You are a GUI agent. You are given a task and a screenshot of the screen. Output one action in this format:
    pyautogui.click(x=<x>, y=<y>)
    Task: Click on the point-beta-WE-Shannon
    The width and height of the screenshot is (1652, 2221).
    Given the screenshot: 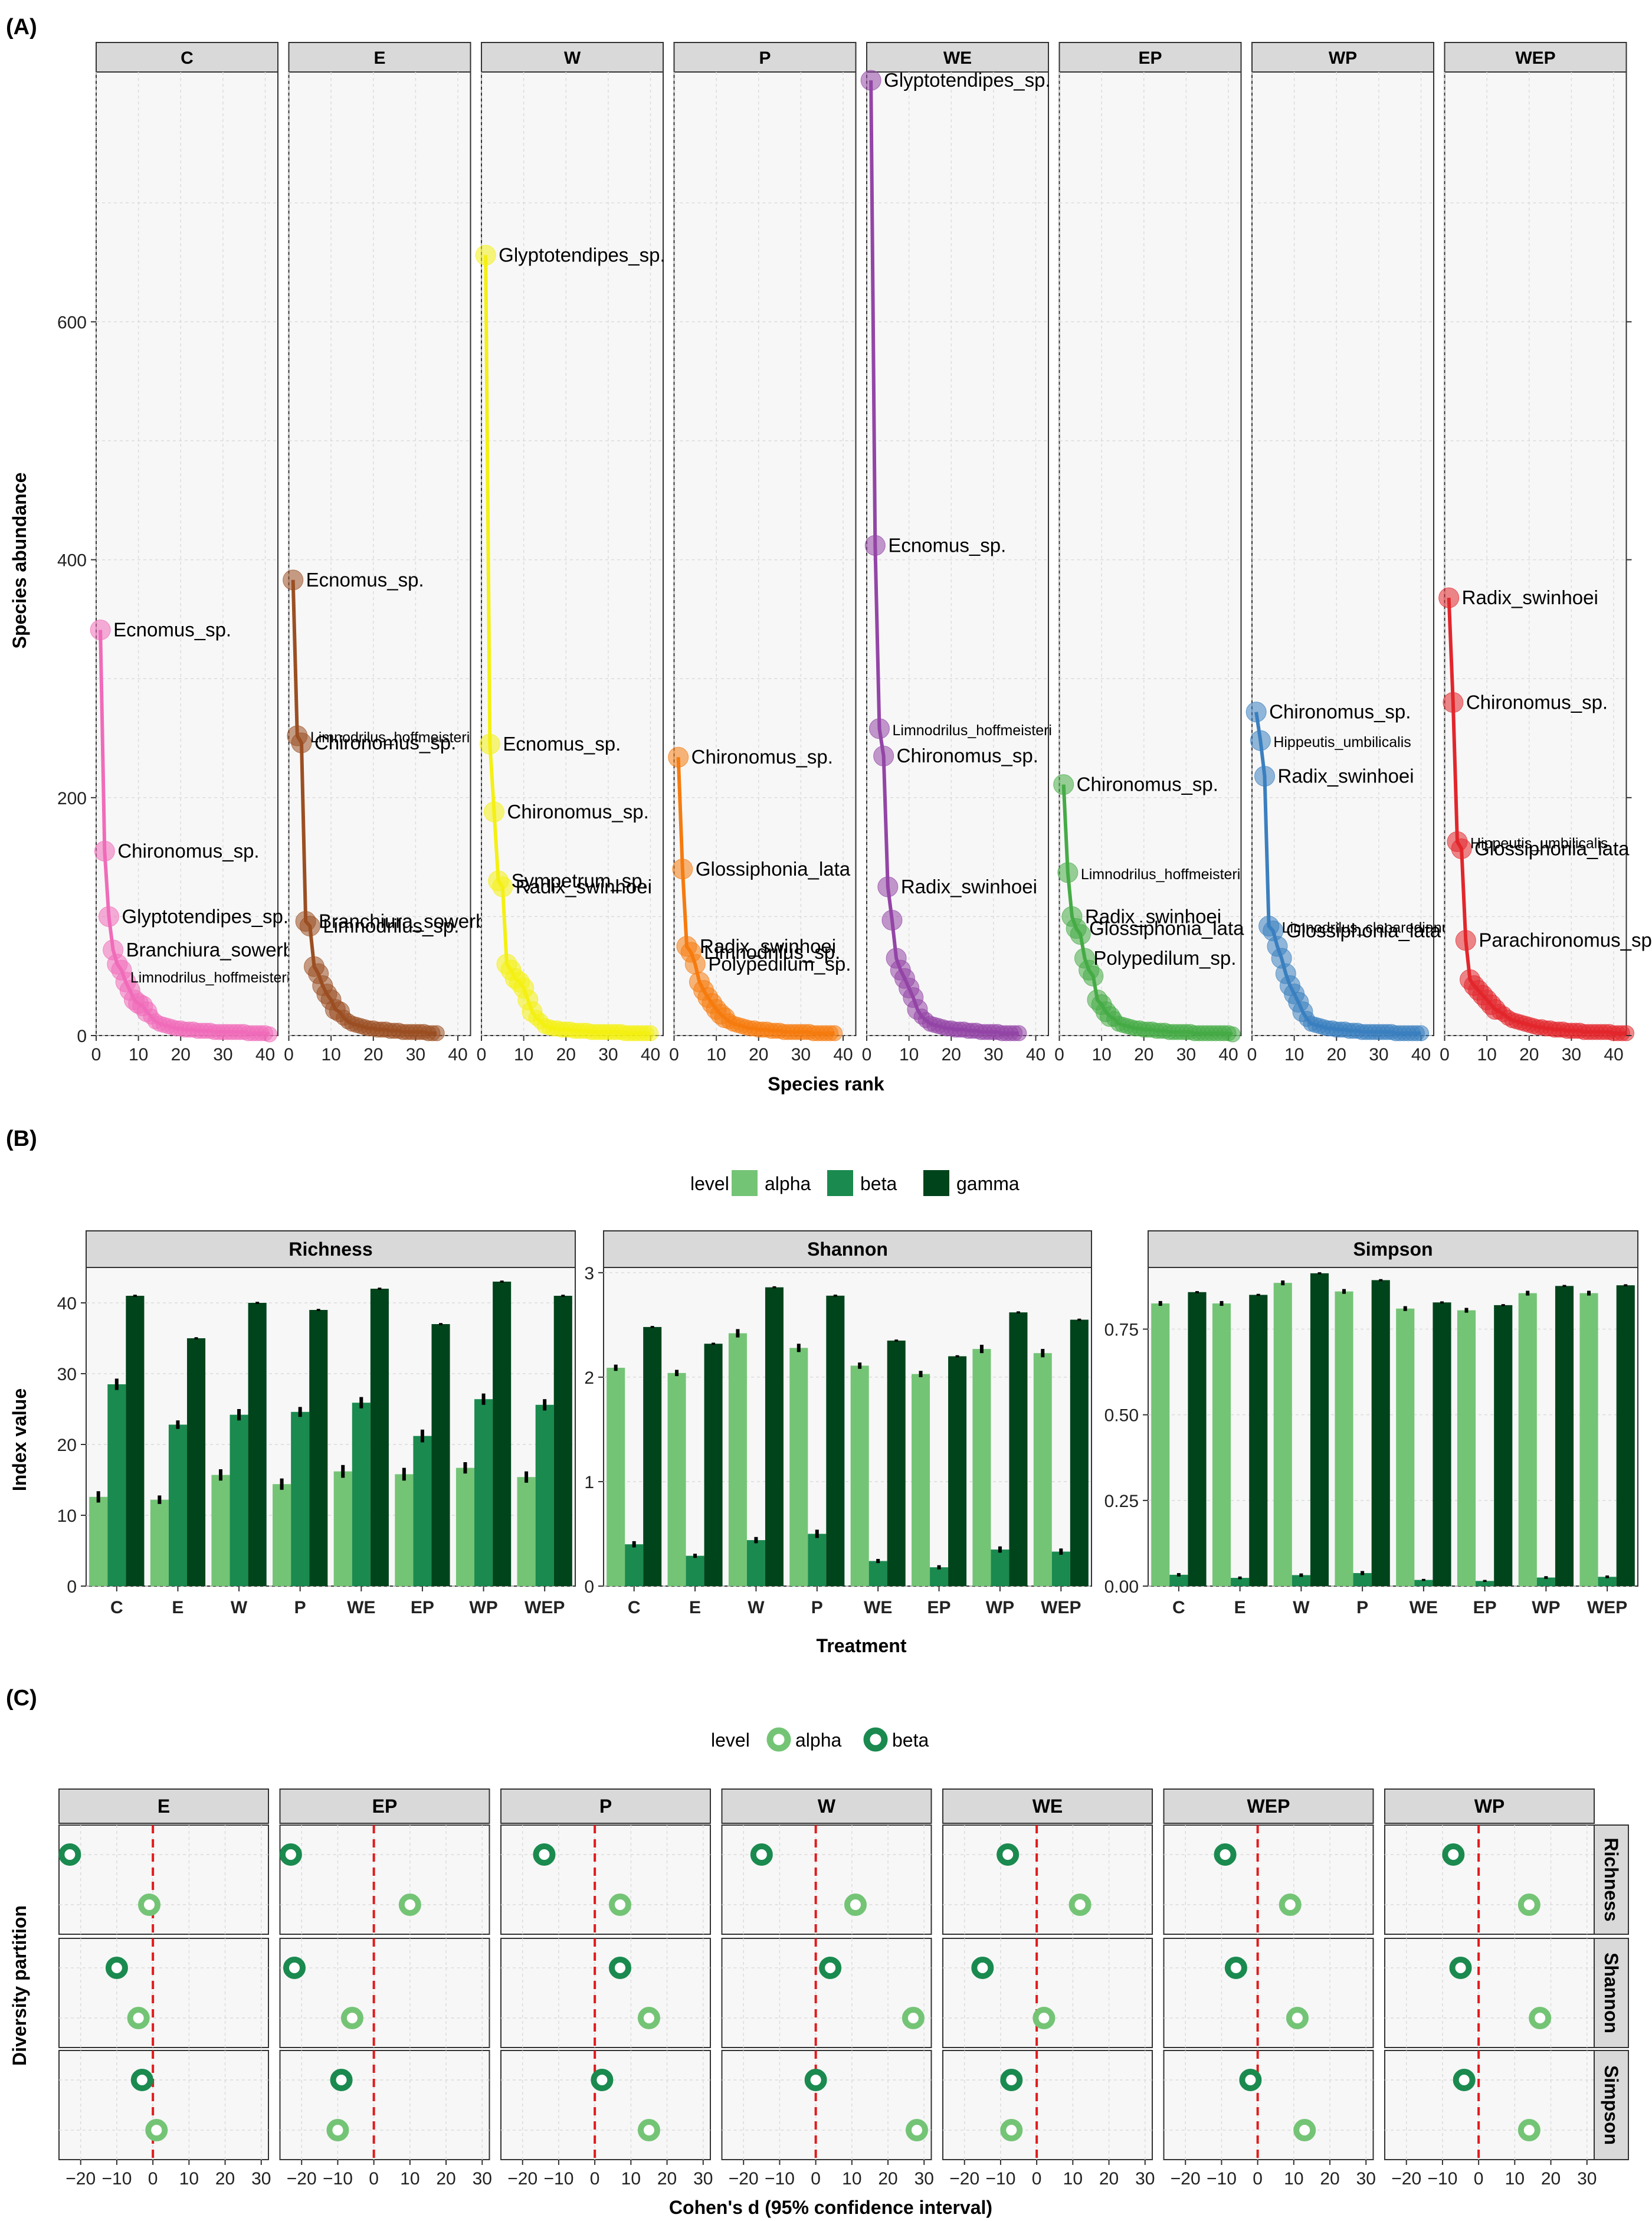 What is the action you would take?
    pyautogui.click(x=982, y=1967)
    